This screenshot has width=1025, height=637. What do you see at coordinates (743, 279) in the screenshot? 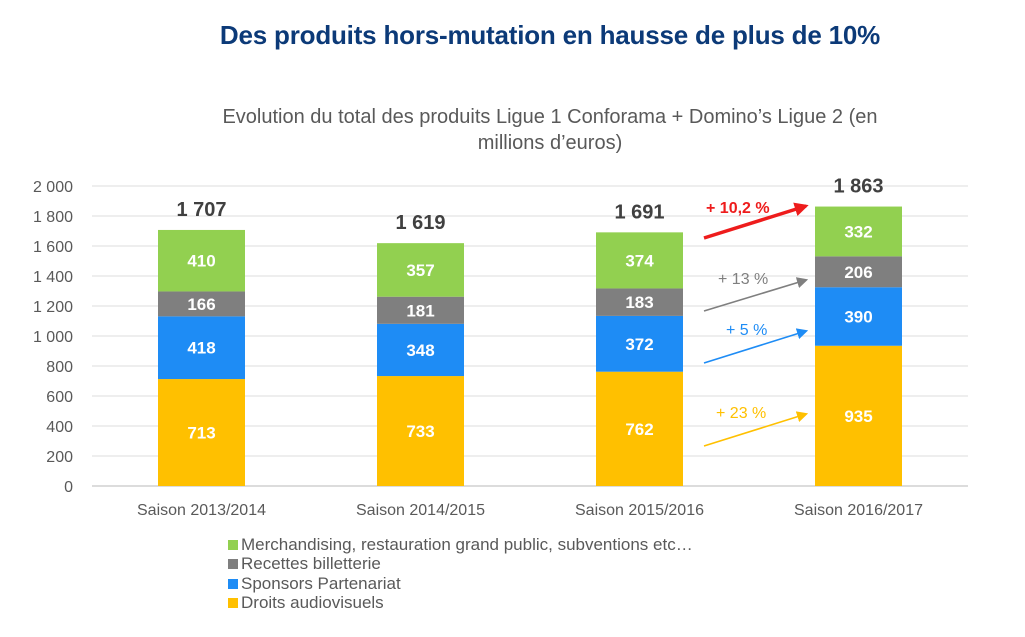
I see `growth-label: + 13 %` at bounding box center [743, 279].